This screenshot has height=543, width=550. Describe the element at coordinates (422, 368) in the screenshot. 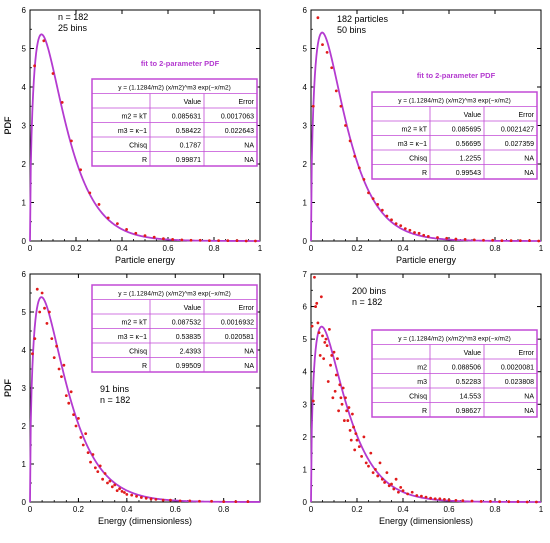

I see `fit-table-cell: m2` at that location.